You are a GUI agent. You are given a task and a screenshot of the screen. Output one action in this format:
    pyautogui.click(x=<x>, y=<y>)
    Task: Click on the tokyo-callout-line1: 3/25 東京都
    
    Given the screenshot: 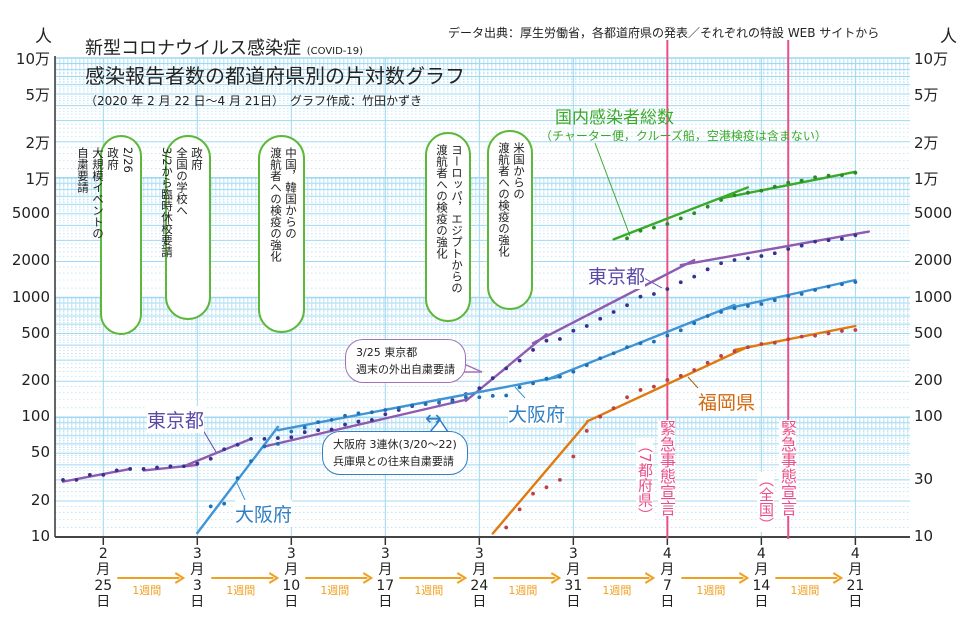 What is the action you would take?
    pyautogui.click(x=387, y=352)
    